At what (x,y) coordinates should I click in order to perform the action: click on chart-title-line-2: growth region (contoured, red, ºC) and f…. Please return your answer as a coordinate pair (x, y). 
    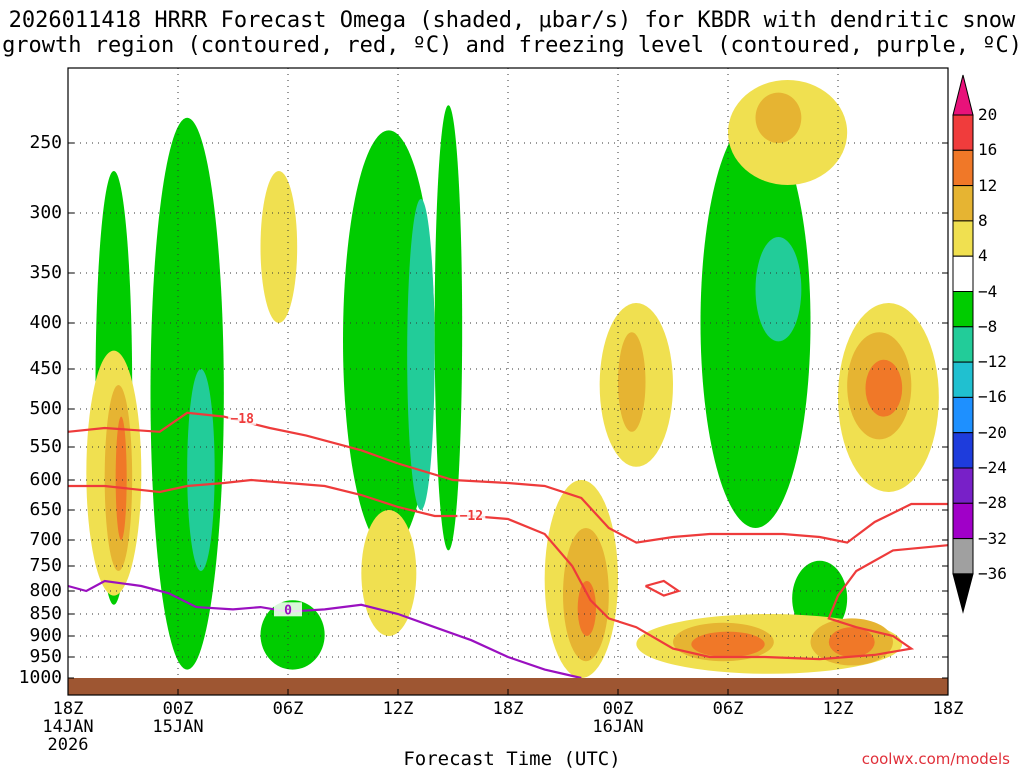
    Looking at the image, I should click on (512, 45).